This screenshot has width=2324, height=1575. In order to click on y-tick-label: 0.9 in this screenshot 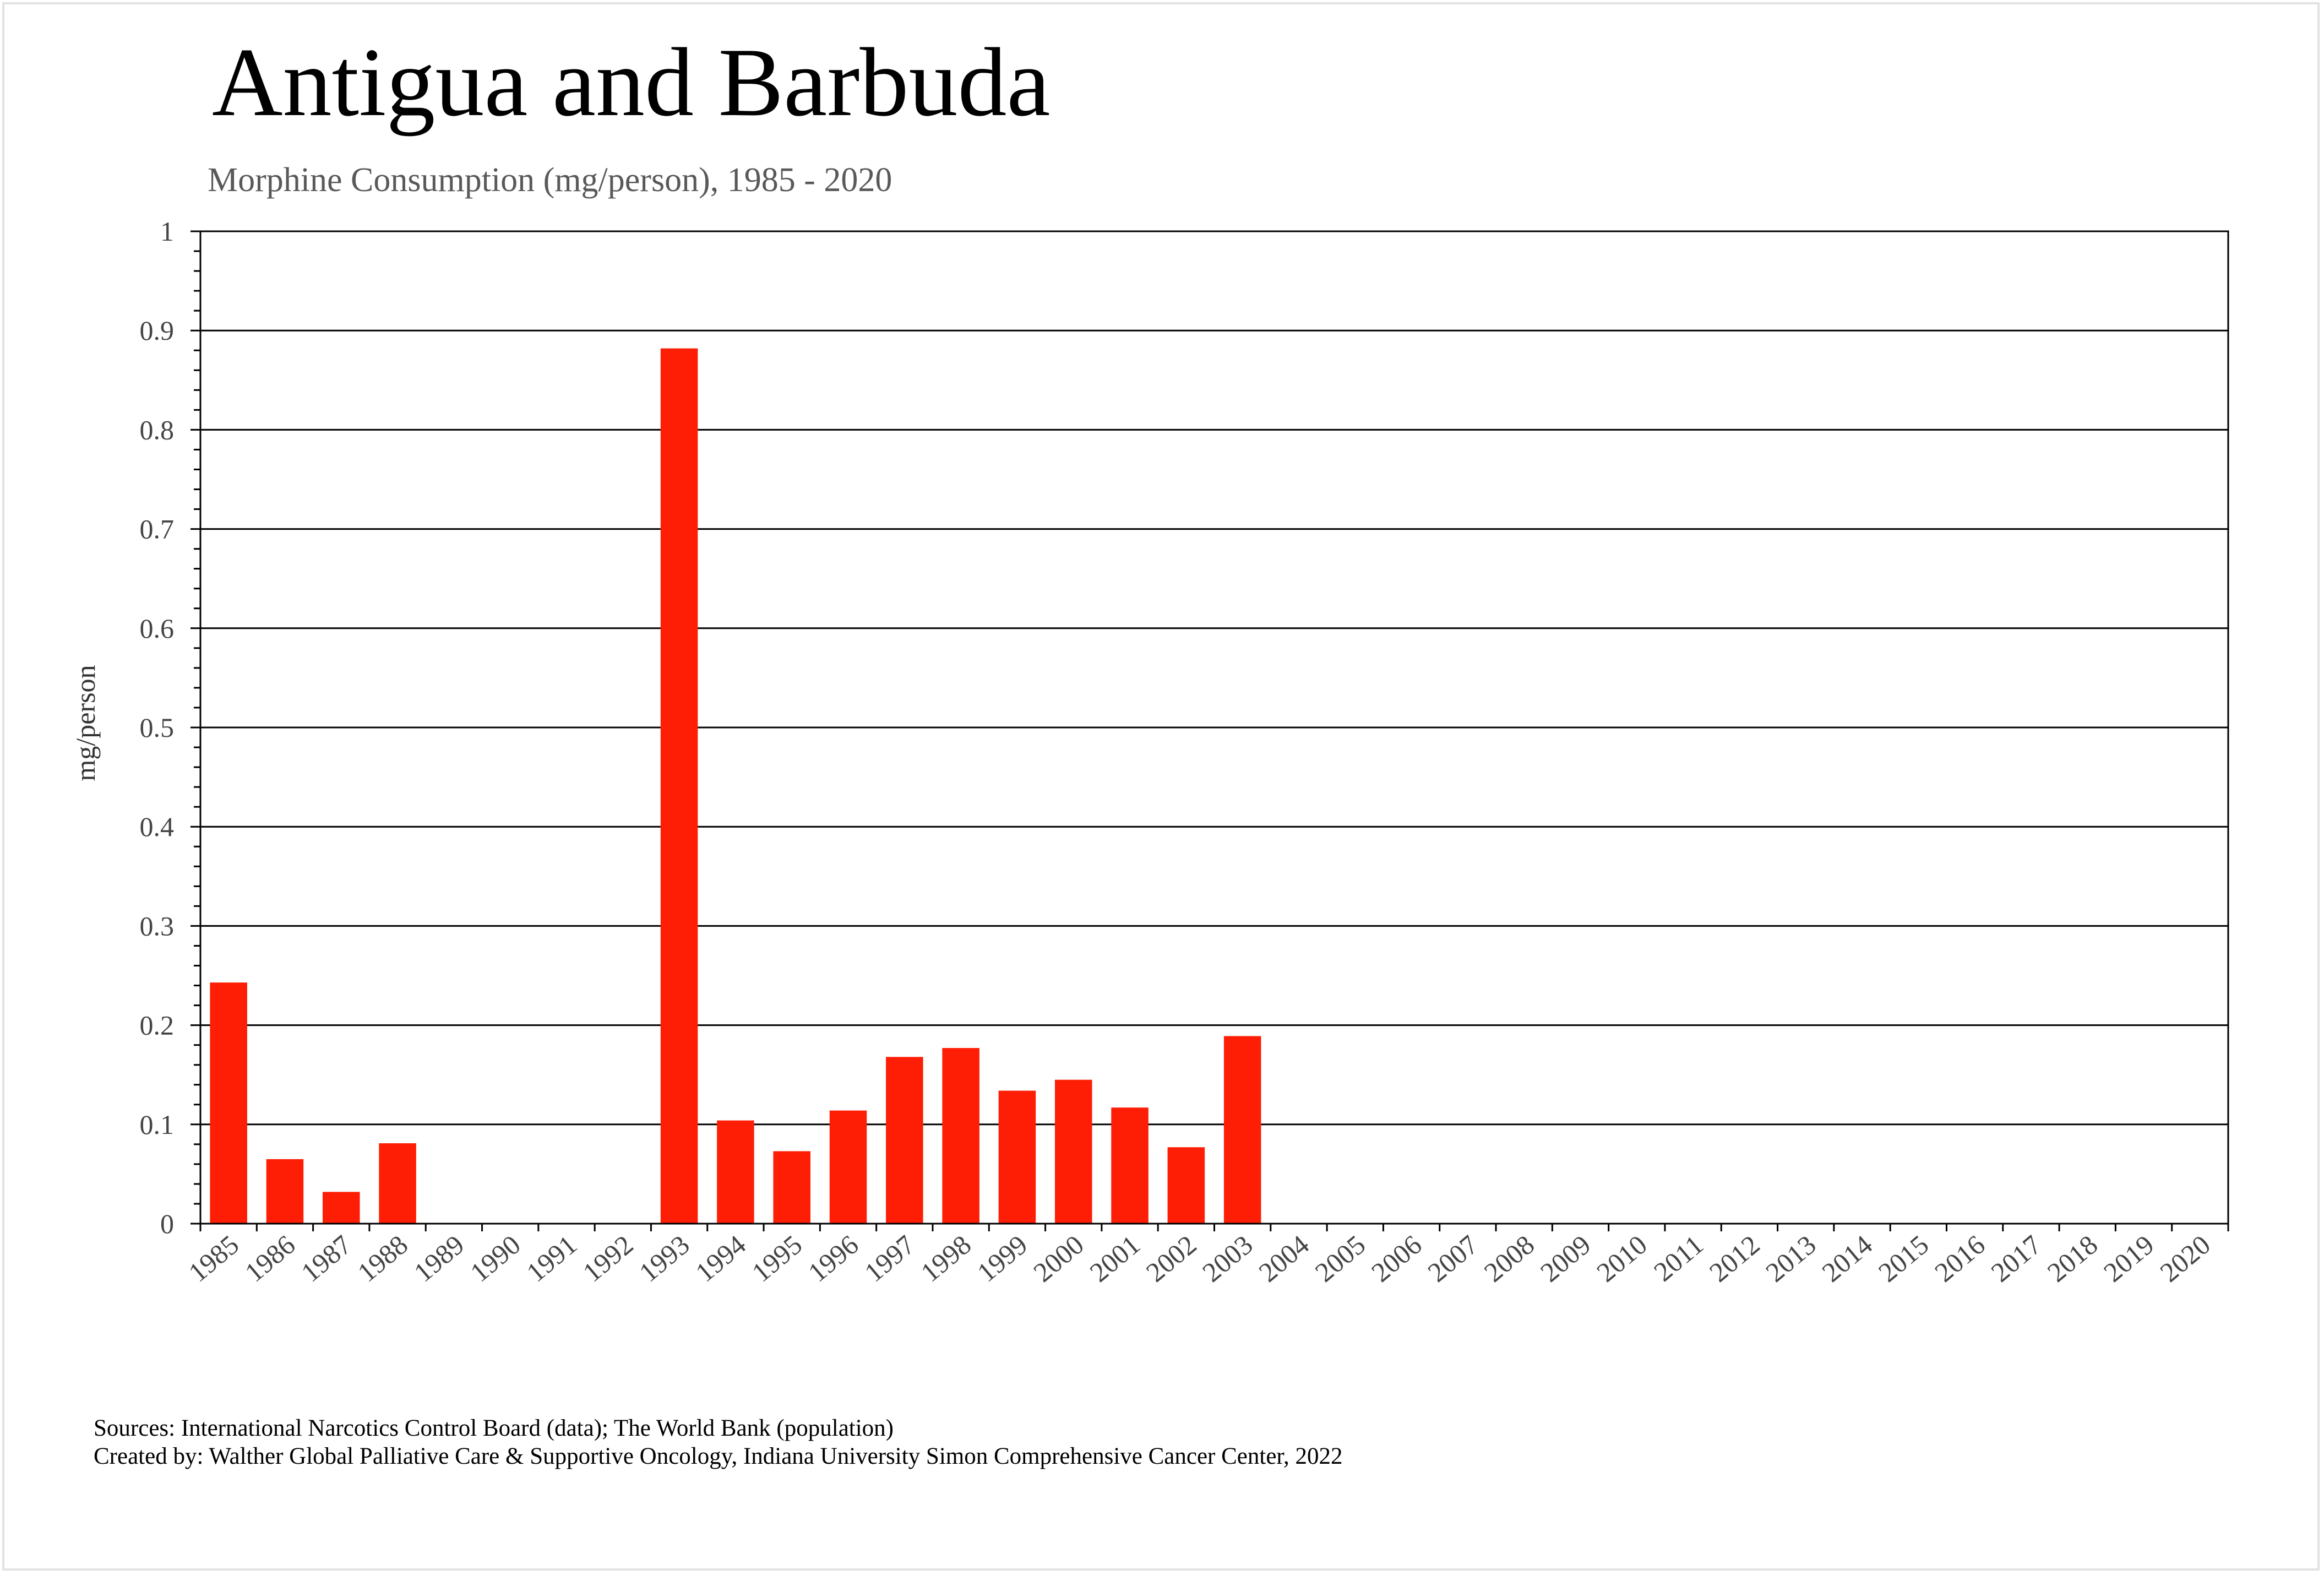, I will do `click(157, 331)`.